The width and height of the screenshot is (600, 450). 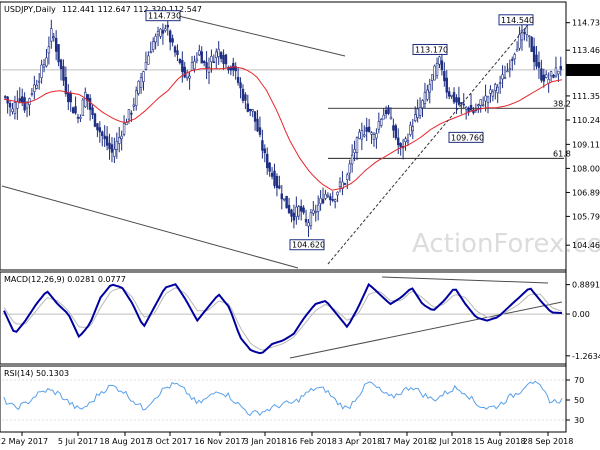 What do you see at coordinates (312, 441) in the screenshot?
I see `x-tick-label: 16 Feb 2018` at bounding box center [312, 441].